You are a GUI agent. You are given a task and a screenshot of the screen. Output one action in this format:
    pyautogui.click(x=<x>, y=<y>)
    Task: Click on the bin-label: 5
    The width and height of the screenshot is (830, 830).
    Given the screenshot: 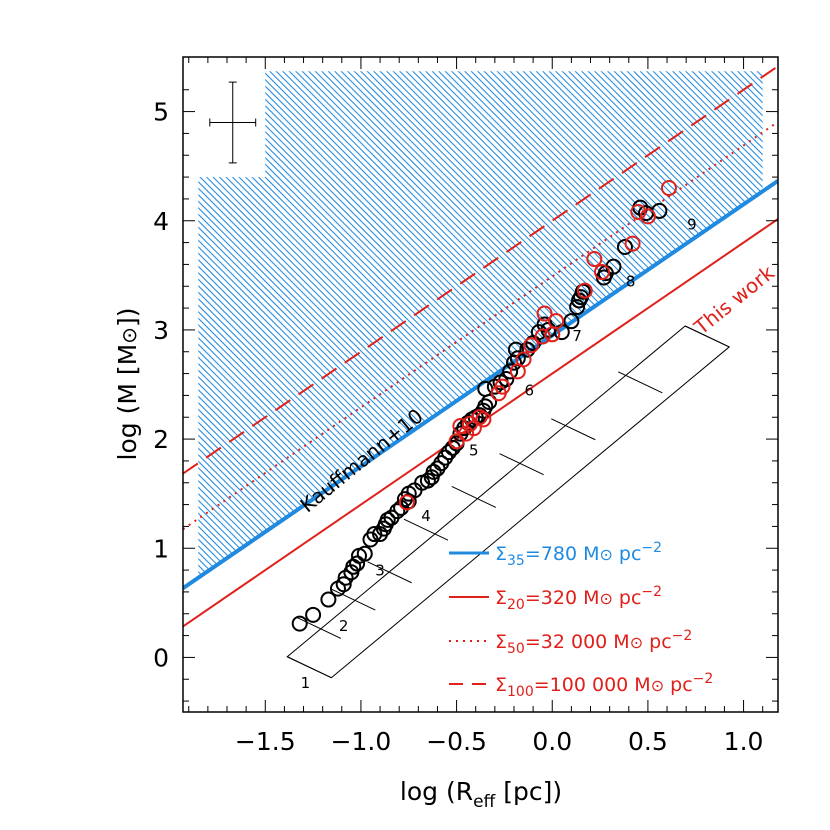 What is the action you would take?
    pyautogui.click(x=474, y=450)
    